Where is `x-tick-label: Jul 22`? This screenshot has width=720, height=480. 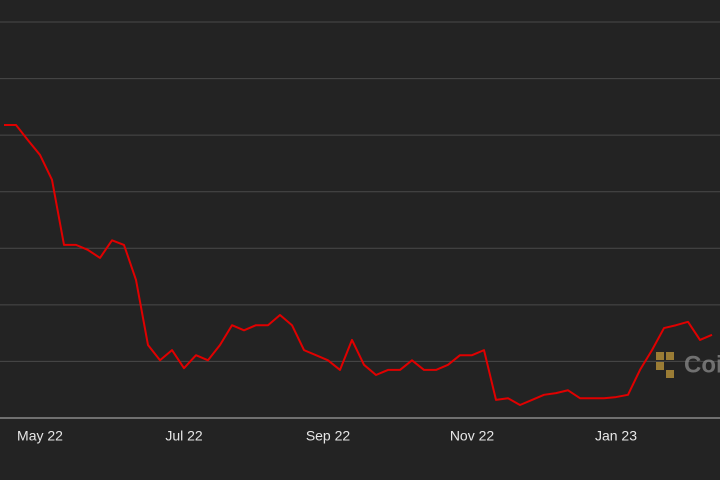 x-tick-label: Jul 22 is located at coordinates (184, 436).